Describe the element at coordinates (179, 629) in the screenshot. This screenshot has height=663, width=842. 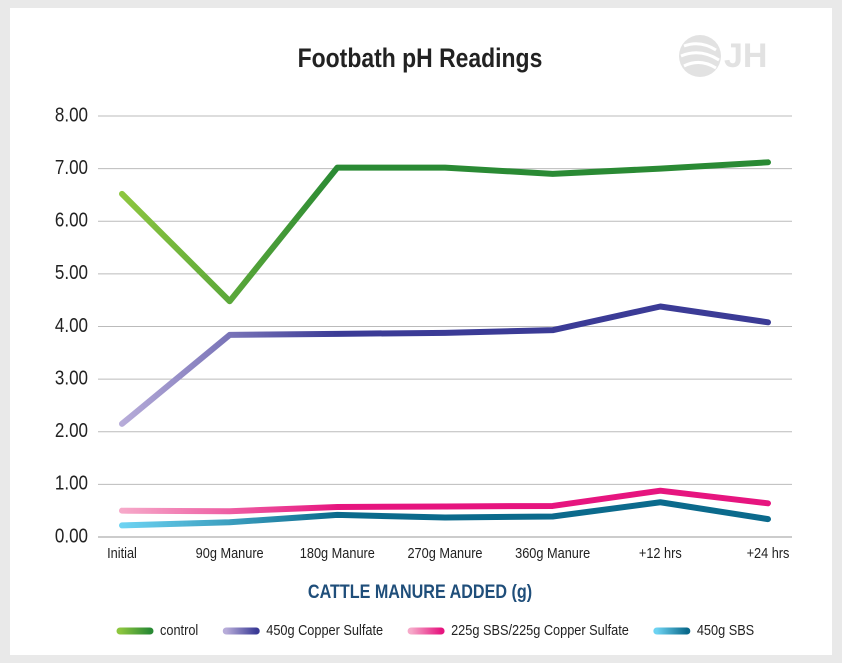
I see `legend-label: control` at that location.